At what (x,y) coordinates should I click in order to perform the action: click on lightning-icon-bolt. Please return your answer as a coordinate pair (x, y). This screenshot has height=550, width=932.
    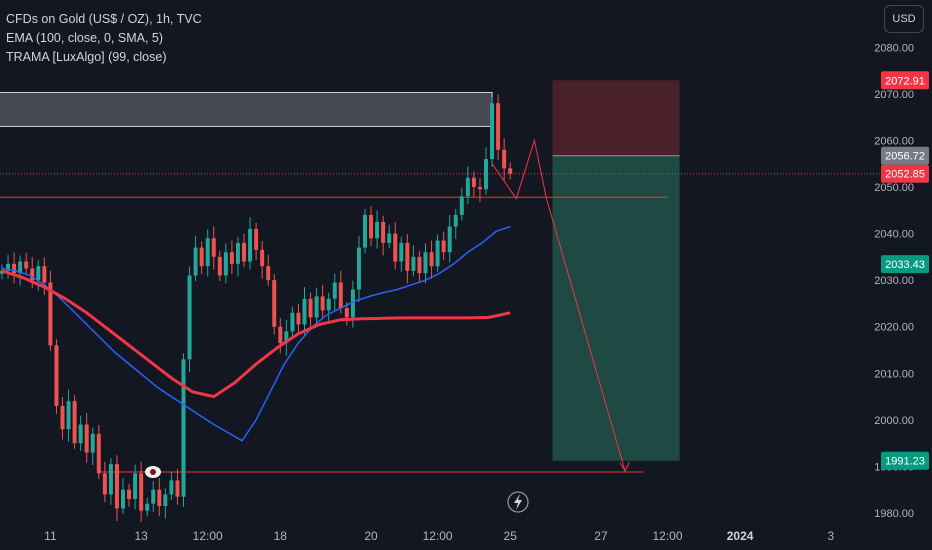
    Looking at the image, I should click on (518, 502).